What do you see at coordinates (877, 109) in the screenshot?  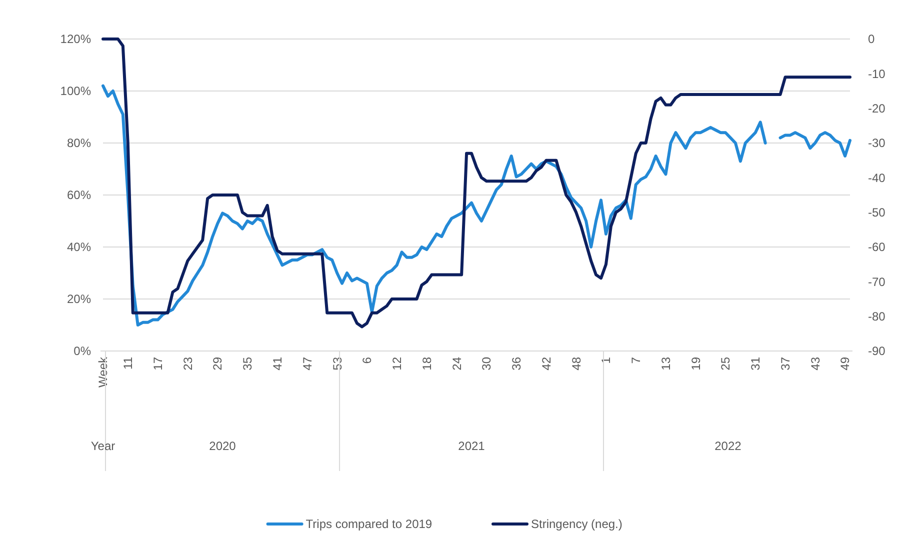 I see `y2-tick-label: -20` at bounding box center [877, 109].